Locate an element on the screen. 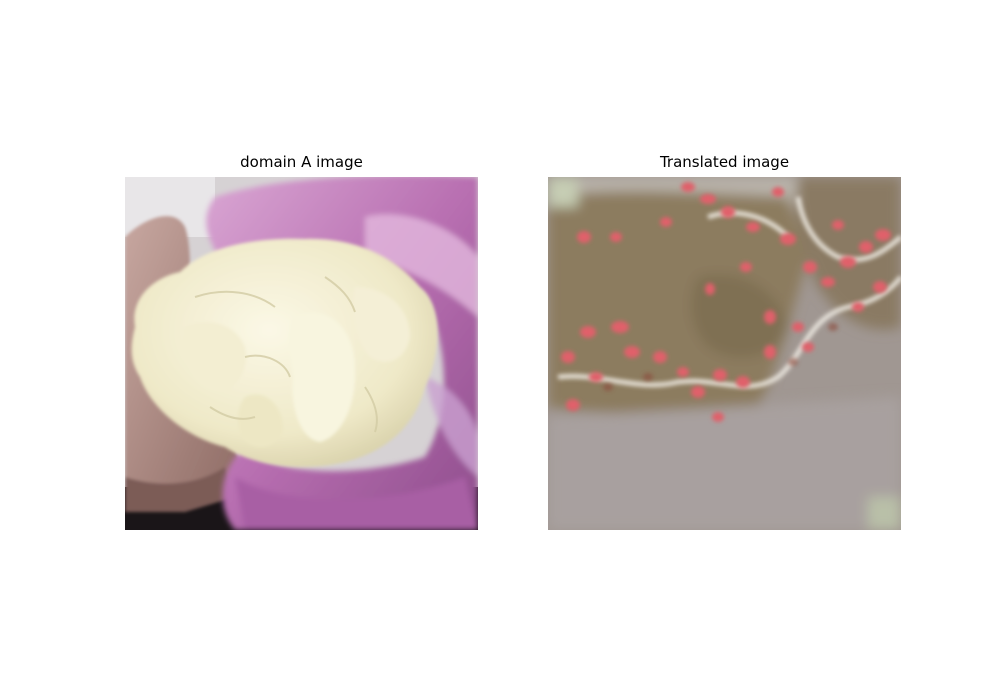 The width and height of the screenshot is (1000, 700). panel-title-translated: Translated image is located at coordinates (724, 162).